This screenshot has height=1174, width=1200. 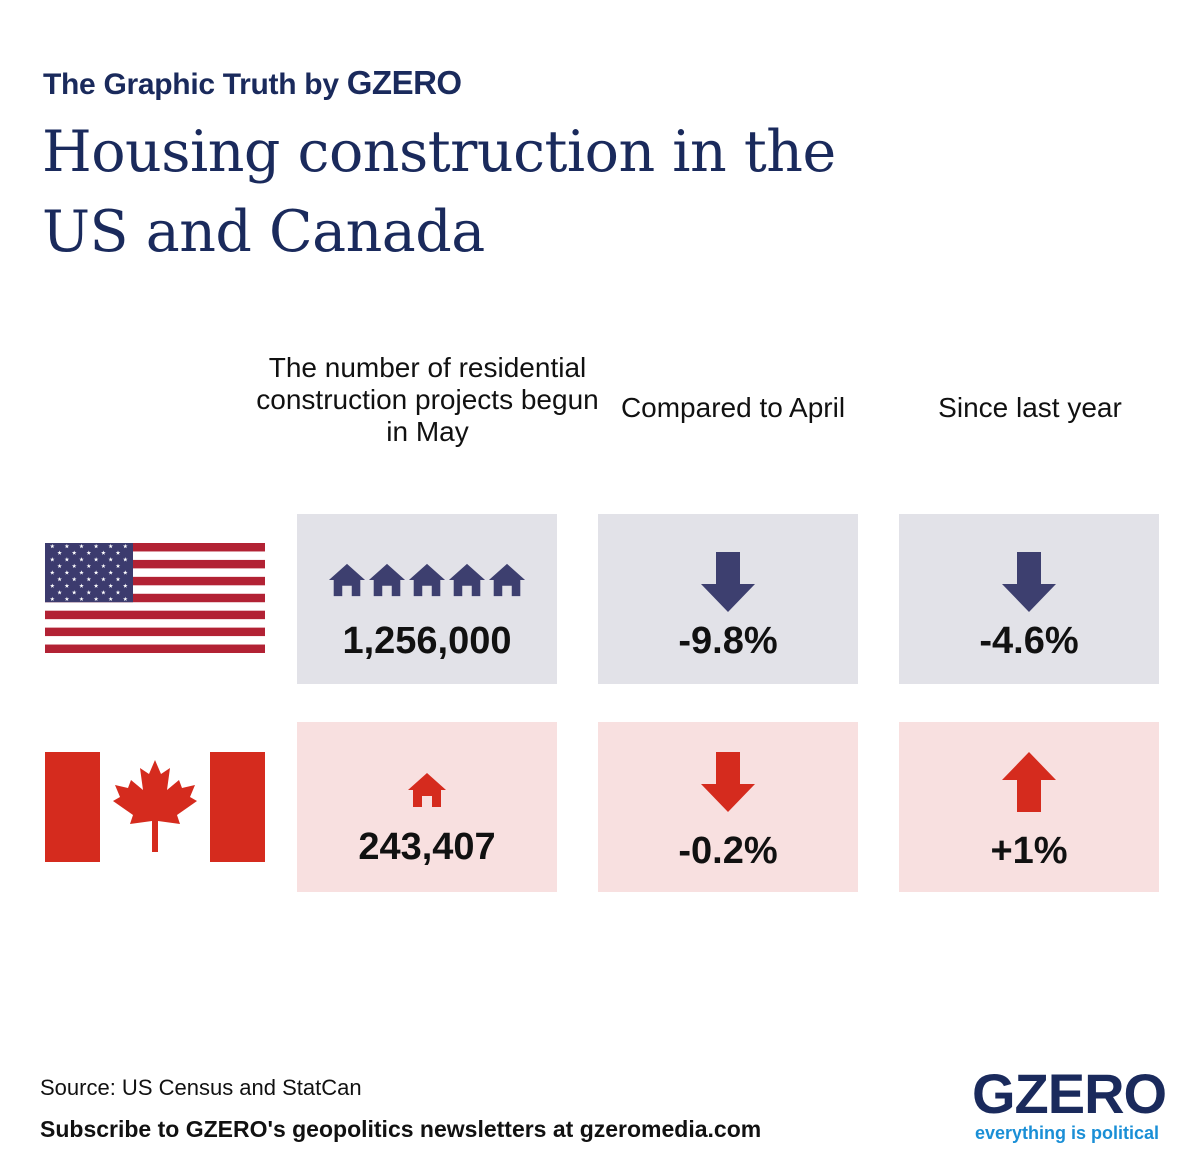 What do you see at coordinates (728, 641) in the screenshot?
I see `us-vs-april-value: -9.8%` at bounding box center [728, 641].